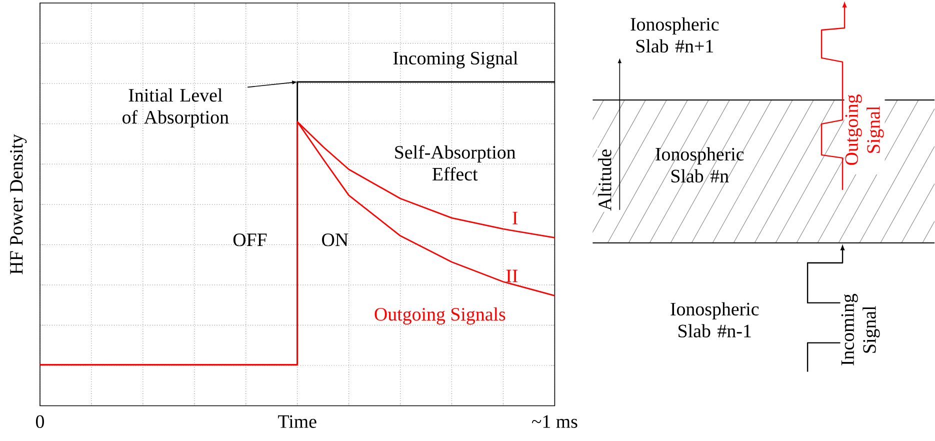 The height and width of the screenshot is (441, 935). I want to click on x-tick-label: ~1 ms, so click(555, 421).